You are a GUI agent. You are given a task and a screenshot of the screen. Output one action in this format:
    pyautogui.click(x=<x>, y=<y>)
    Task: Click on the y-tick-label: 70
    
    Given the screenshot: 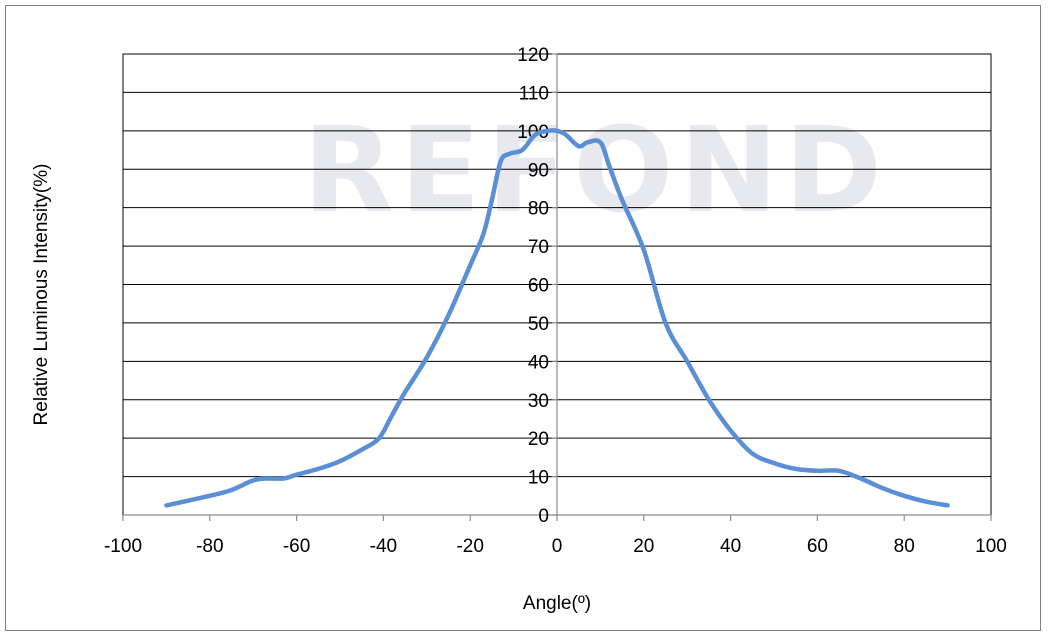 What is the action you would take?
    pyautogui.click(x=538, y=247)
    